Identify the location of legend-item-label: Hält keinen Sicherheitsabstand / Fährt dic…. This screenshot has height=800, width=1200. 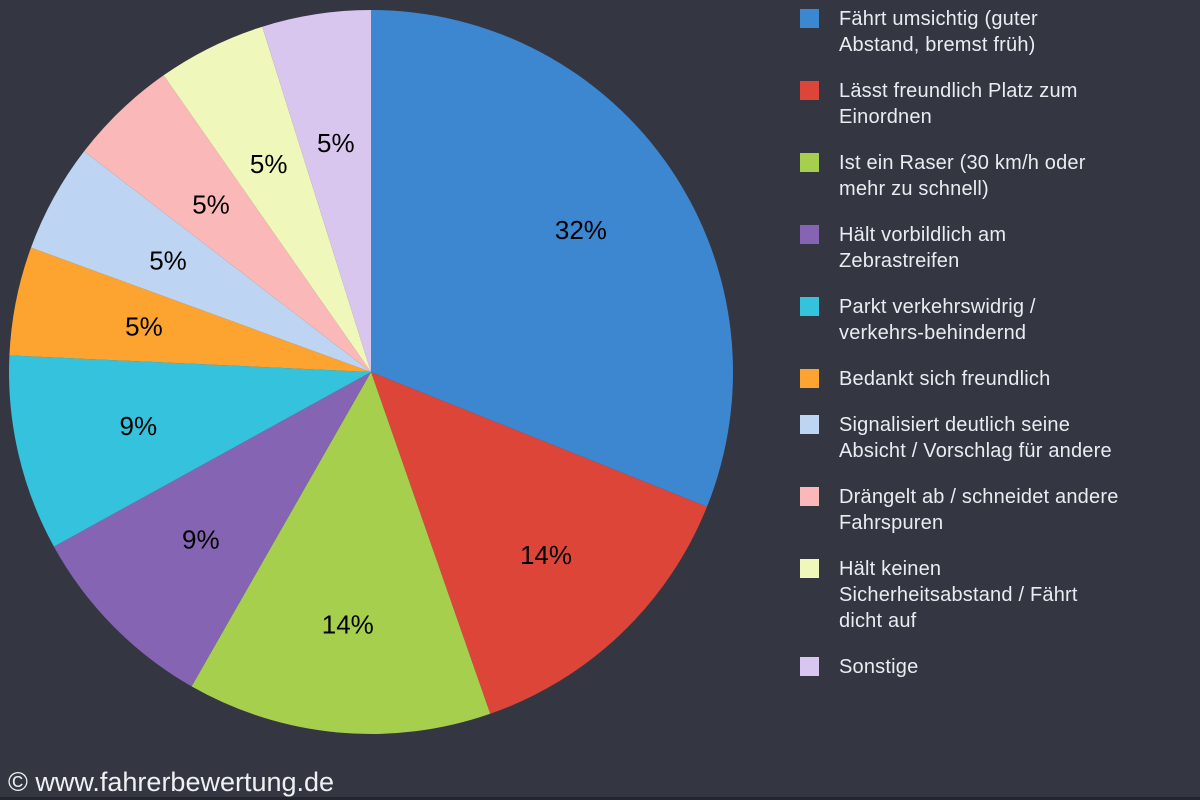
(958, 595).